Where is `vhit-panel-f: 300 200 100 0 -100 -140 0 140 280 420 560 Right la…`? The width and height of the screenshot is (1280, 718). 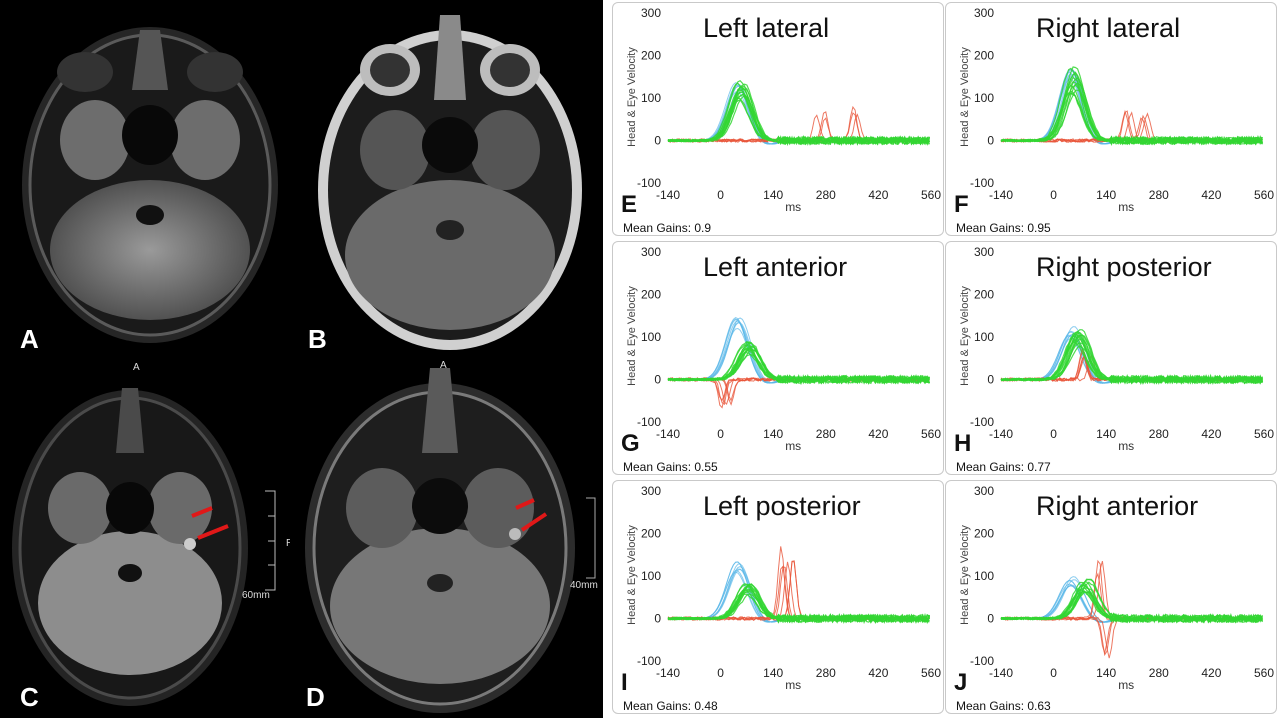 vhit-panel-f: 300 200 100 0 -100 -140 0 140 280 420 560 Right la… is located at coordinates (1111, 119).